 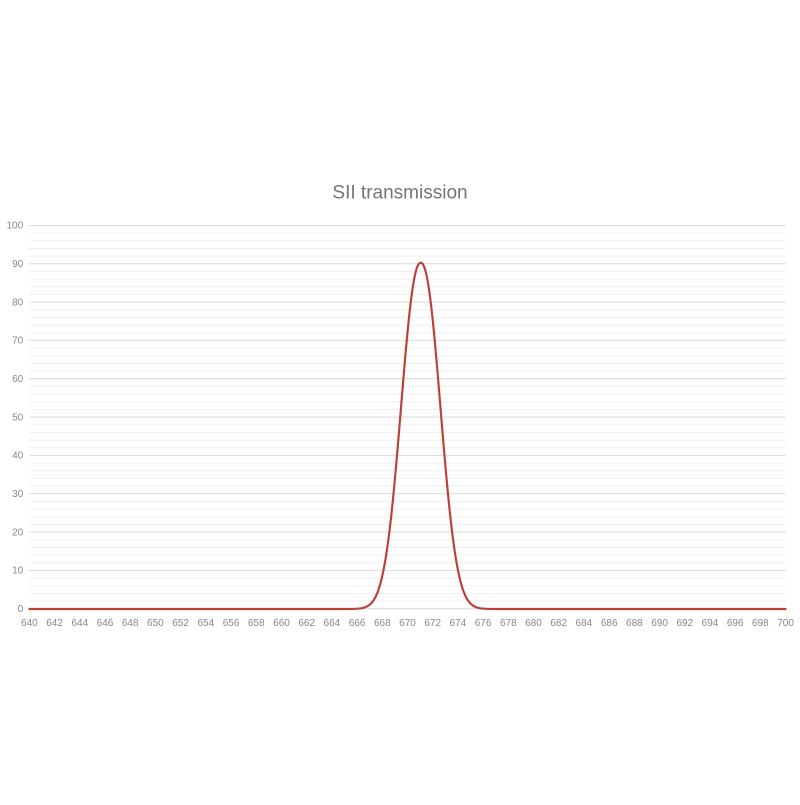 What do you see at coordinates (609, 623) in the screenshot?
I see `svg-text: 686` at bounding box center [609, 623].